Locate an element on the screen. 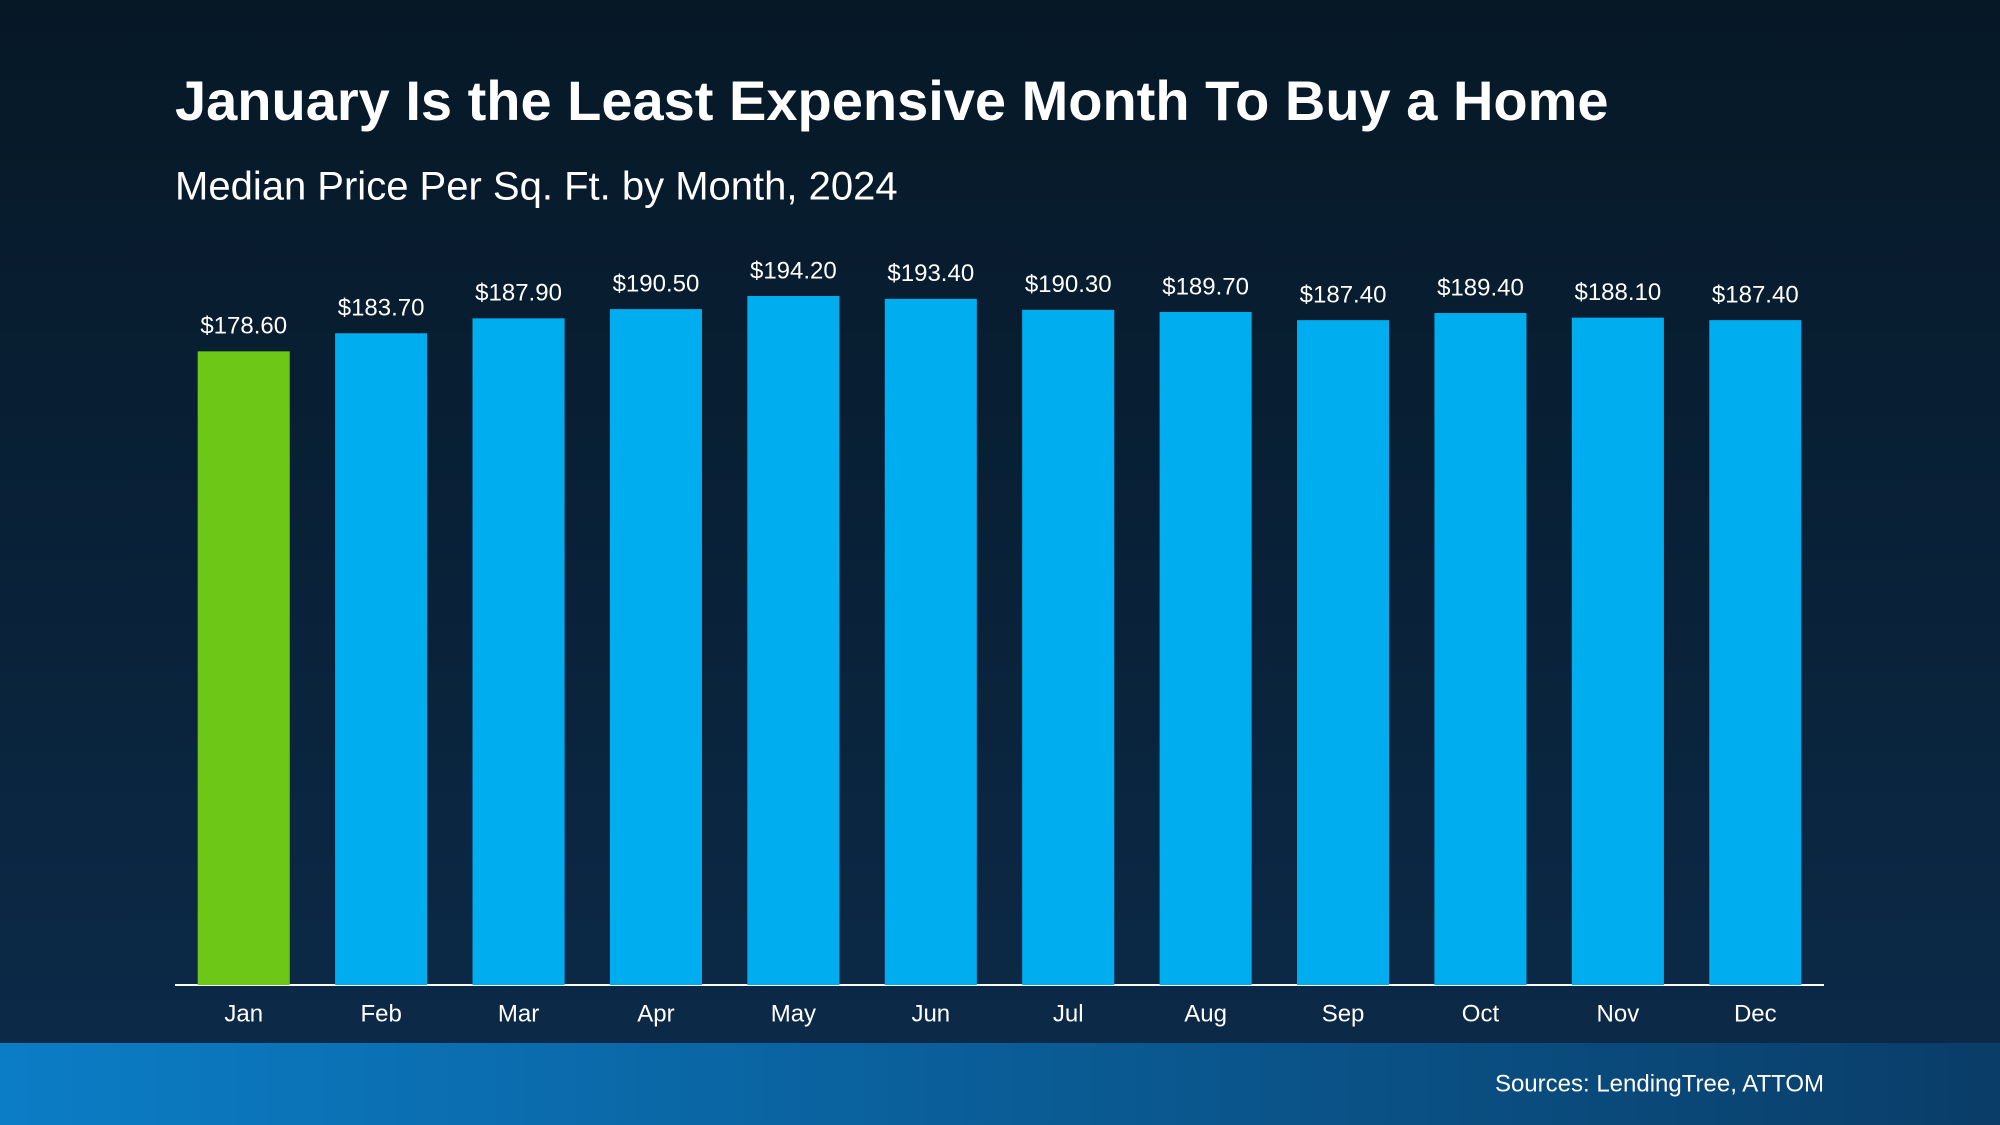  value-label: $188.10 is located at coordinates (1617, 292).